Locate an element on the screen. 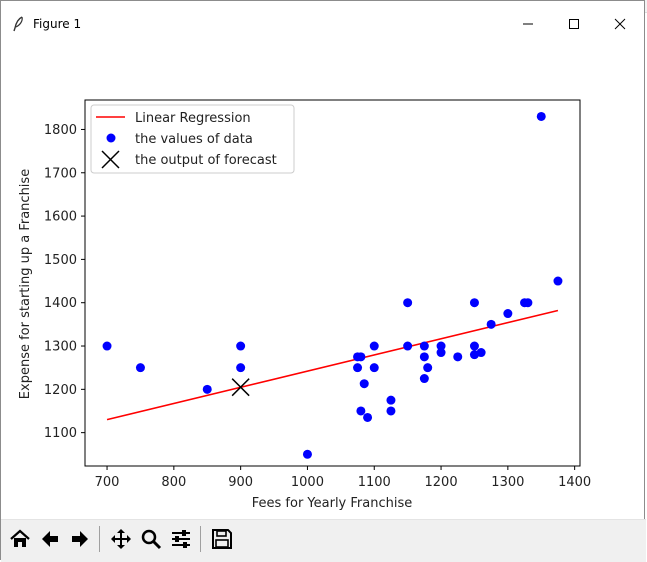 The width and height of the screenshot is (647, 562). legend-label-forecast: the output of forecast is located at coordinates (206, 160).